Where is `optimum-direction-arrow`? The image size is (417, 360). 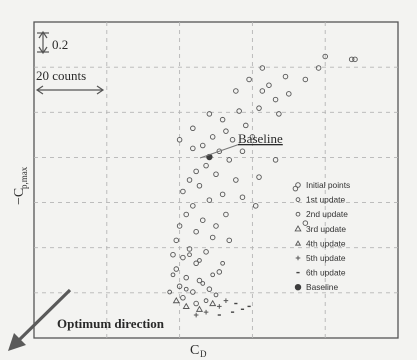
optimum-direction-arrow is located at coordinates (40, 319).